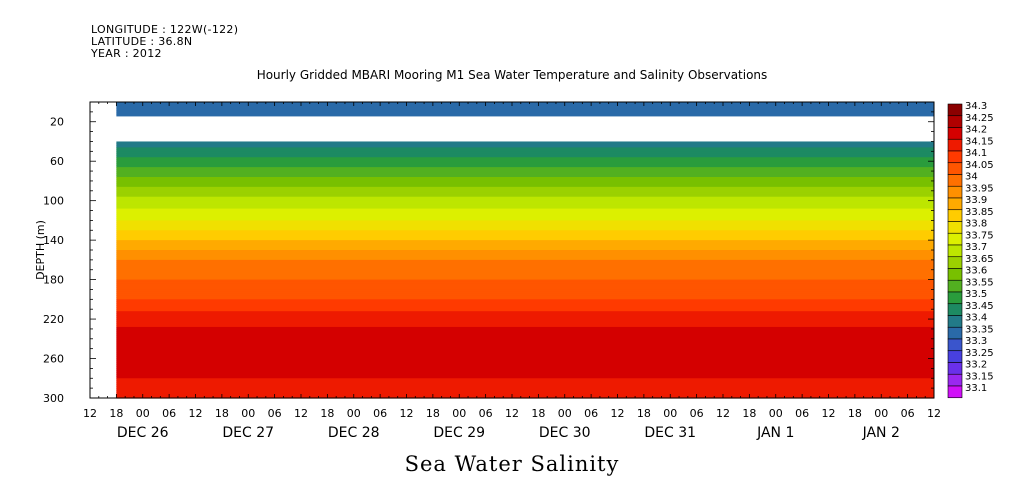  What do you see at coordinates (979, 329) in the screenshot?
I see `colorbar-label: 33.35` at bounding box center [979, 329].